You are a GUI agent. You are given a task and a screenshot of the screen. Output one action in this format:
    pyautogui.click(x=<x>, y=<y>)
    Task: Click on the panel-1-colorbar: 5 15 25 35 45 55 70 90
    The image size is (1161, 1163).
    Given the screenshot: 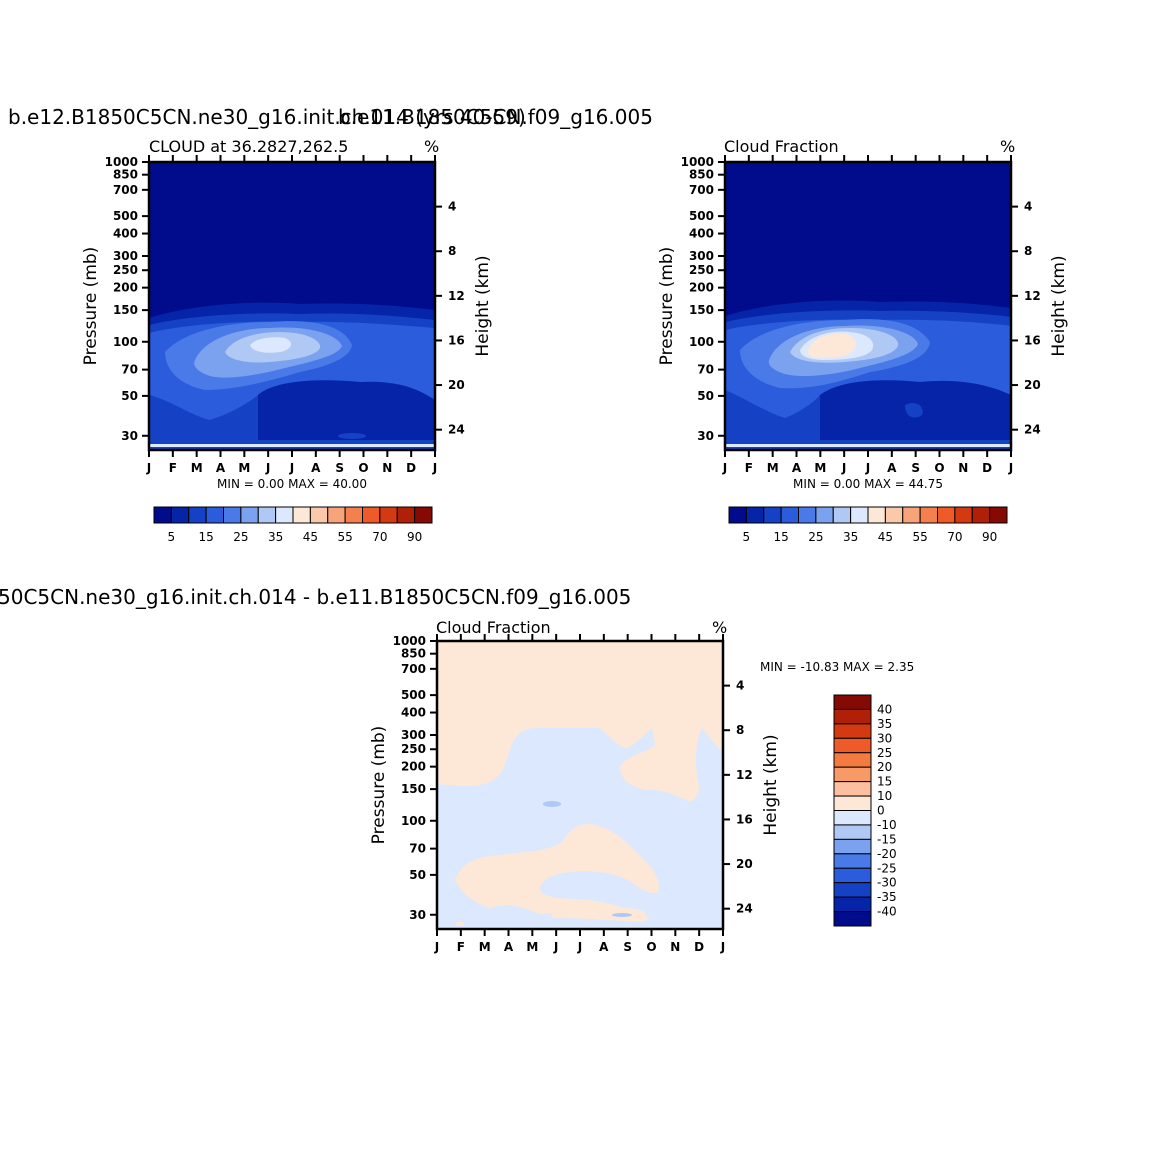 What is the action you would take?
    pyautogui.click(x=293, y=525)
    